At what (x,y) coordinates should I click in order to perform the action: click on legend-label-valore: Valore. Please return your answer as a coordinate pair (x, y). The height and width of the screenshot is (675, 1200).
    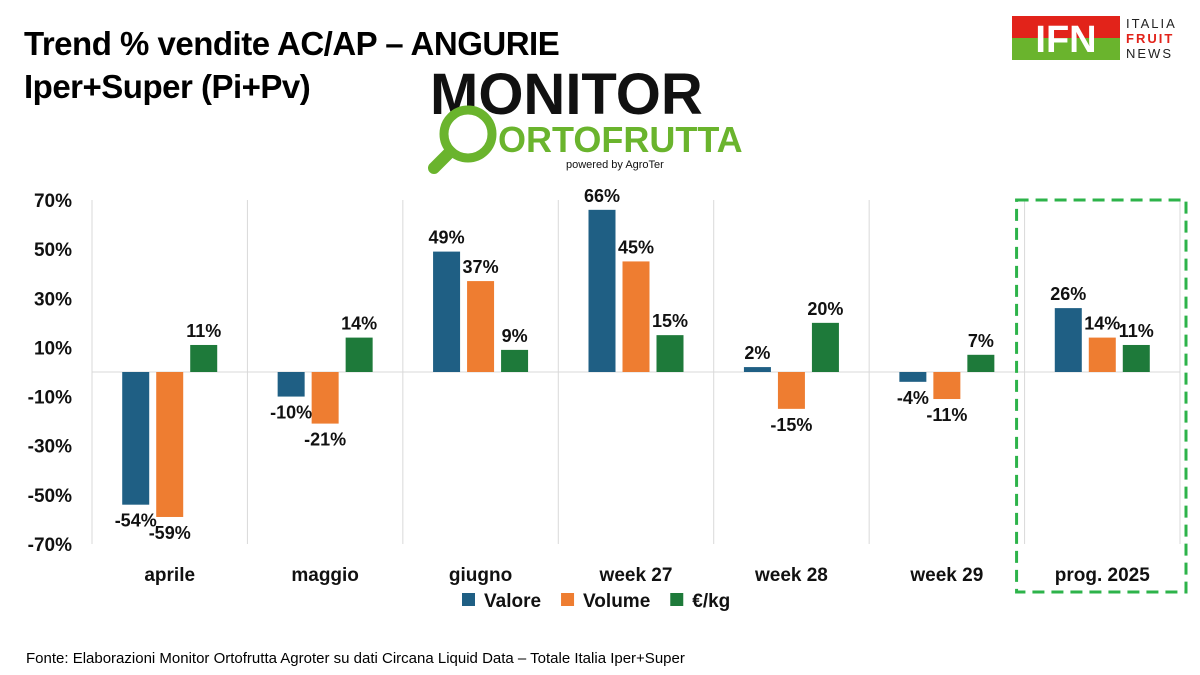
    Looking at the image, I should click on (512, 601).